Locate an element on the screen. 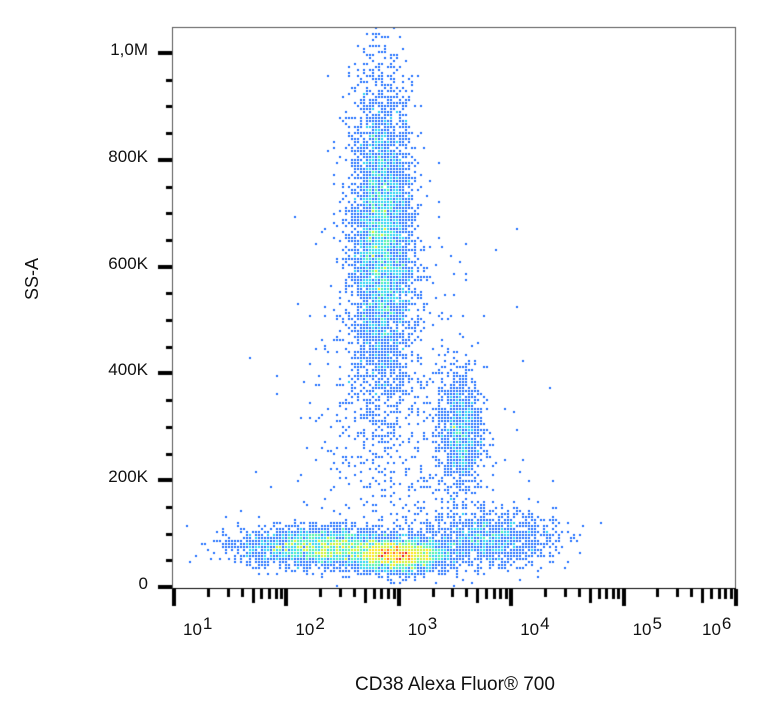 This screenshot has width=768, height=714. x-tick-label: 10⁶ is located at coordinates (717, 626).